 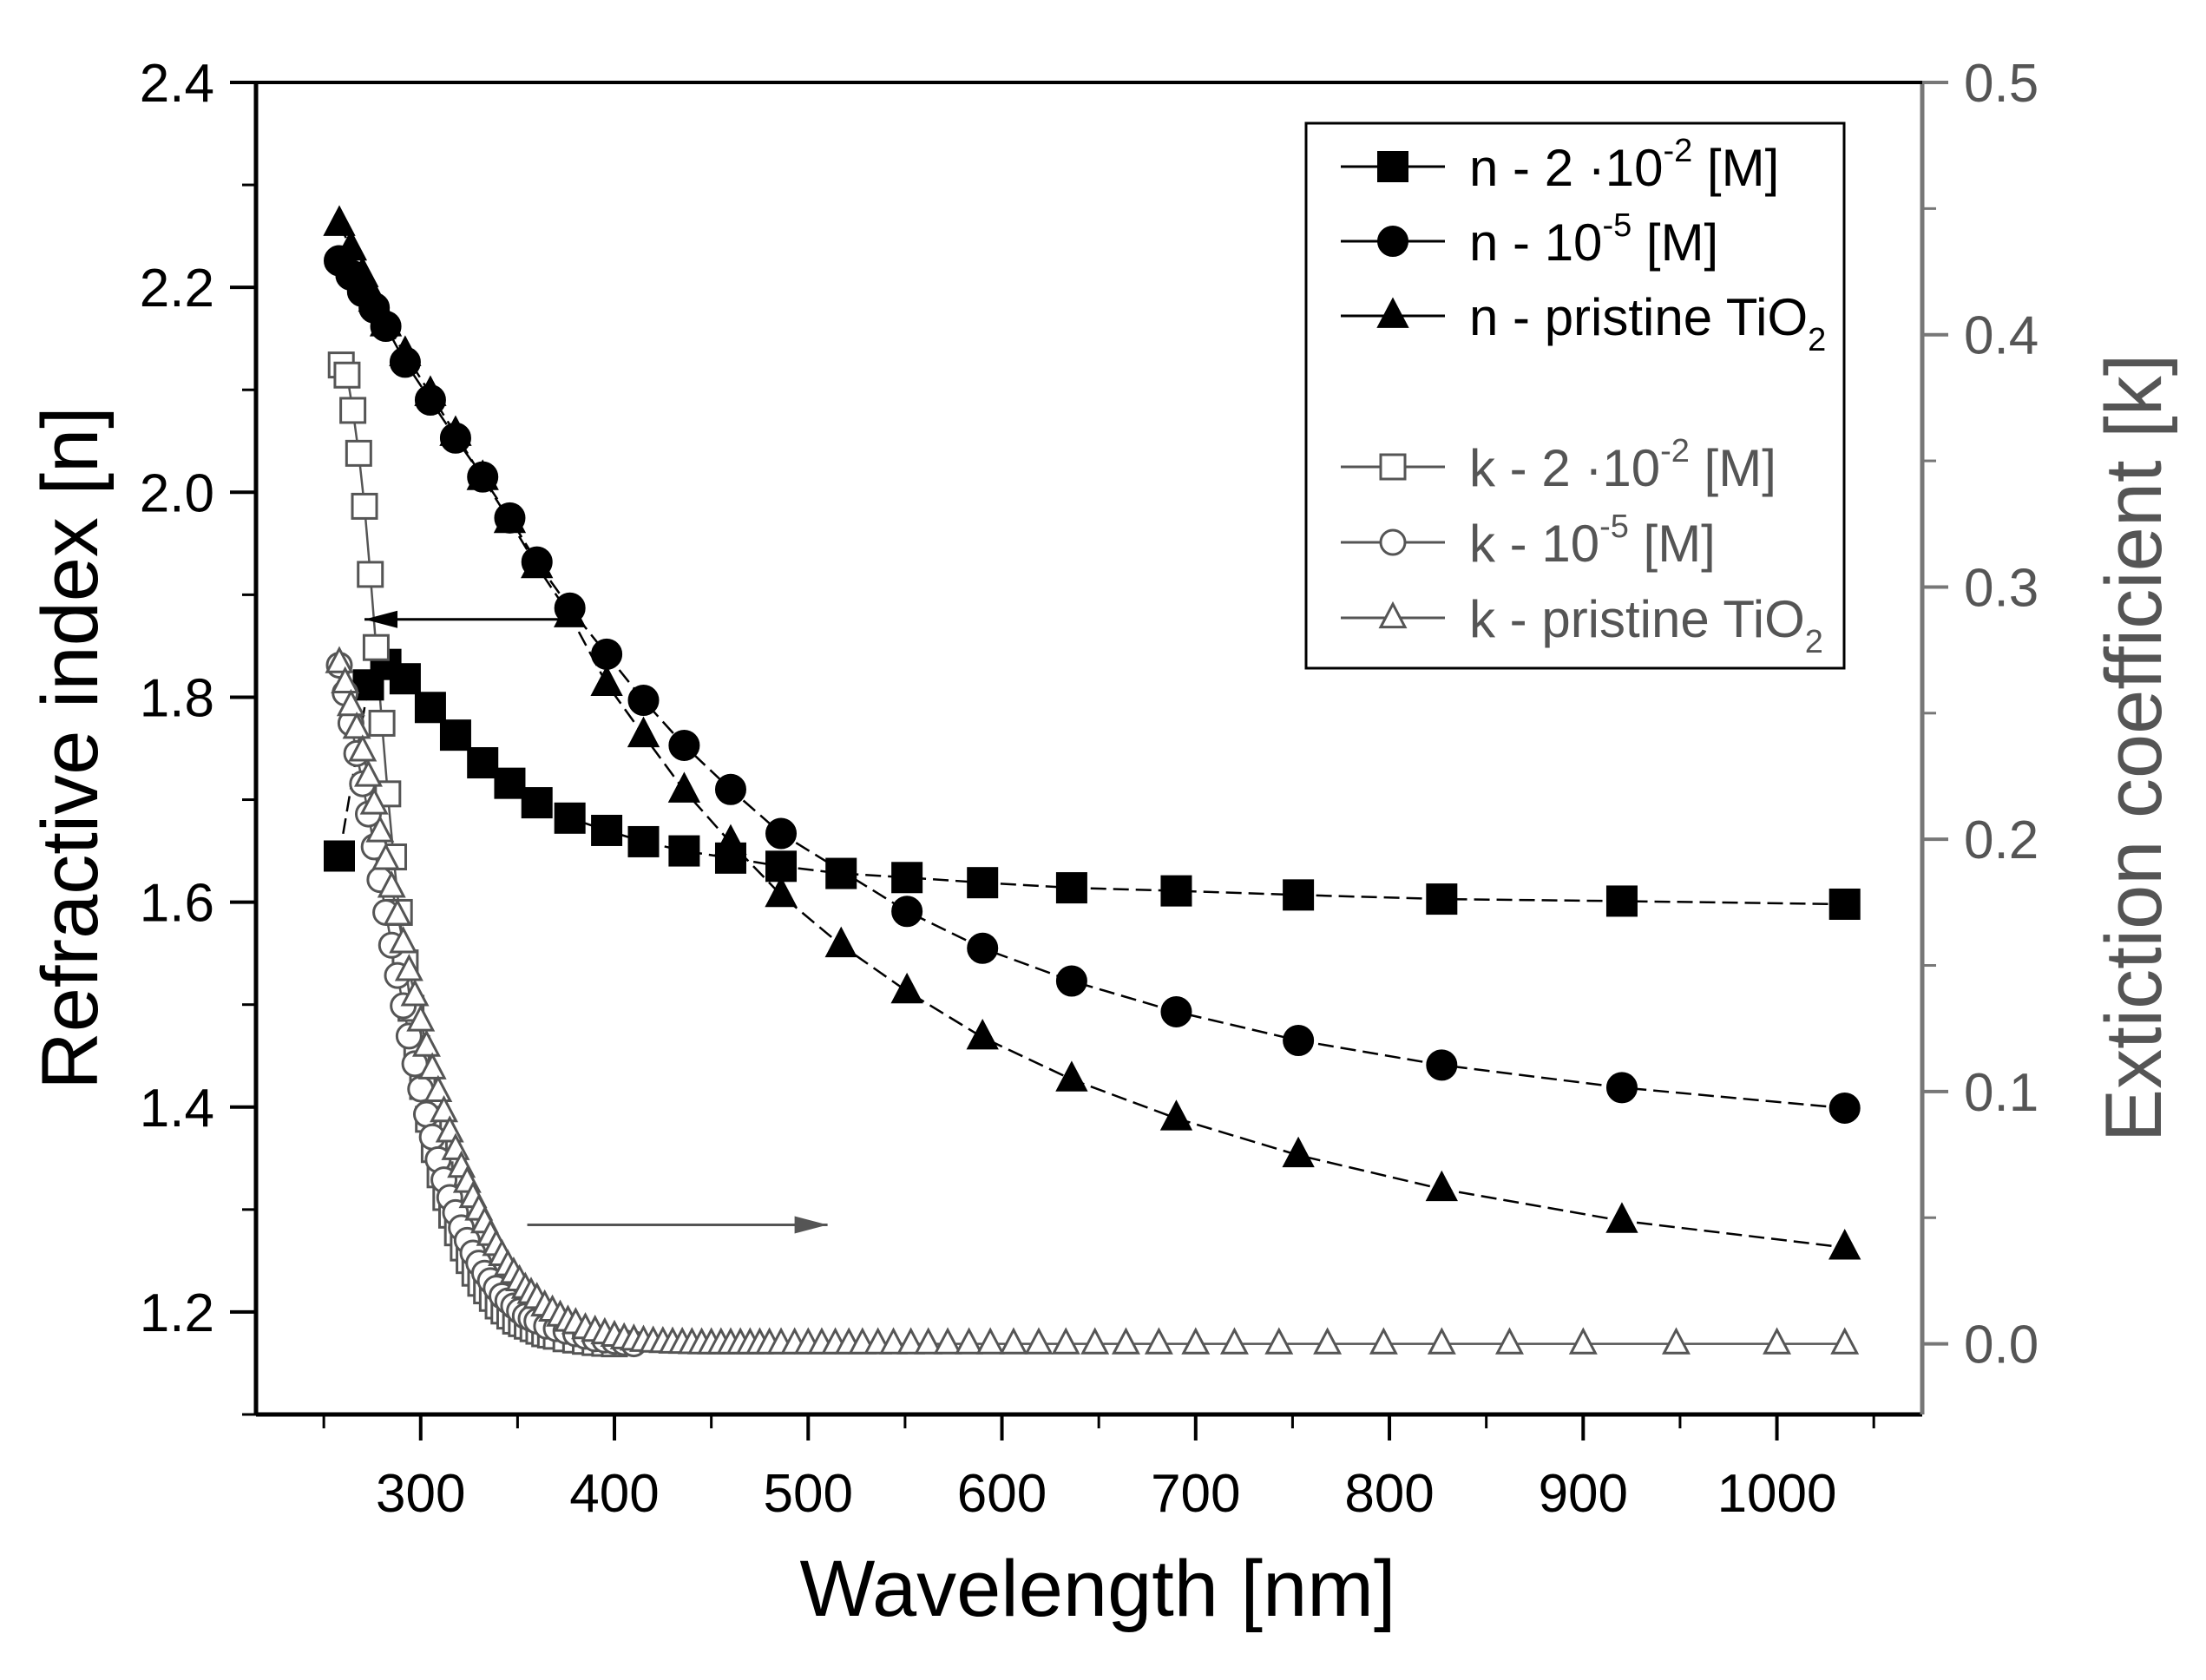 What do you see at coordinates (177, 493) in the screenshot?
I see `y-left-tick-label: 2.0` at bounding box center [177, 493].